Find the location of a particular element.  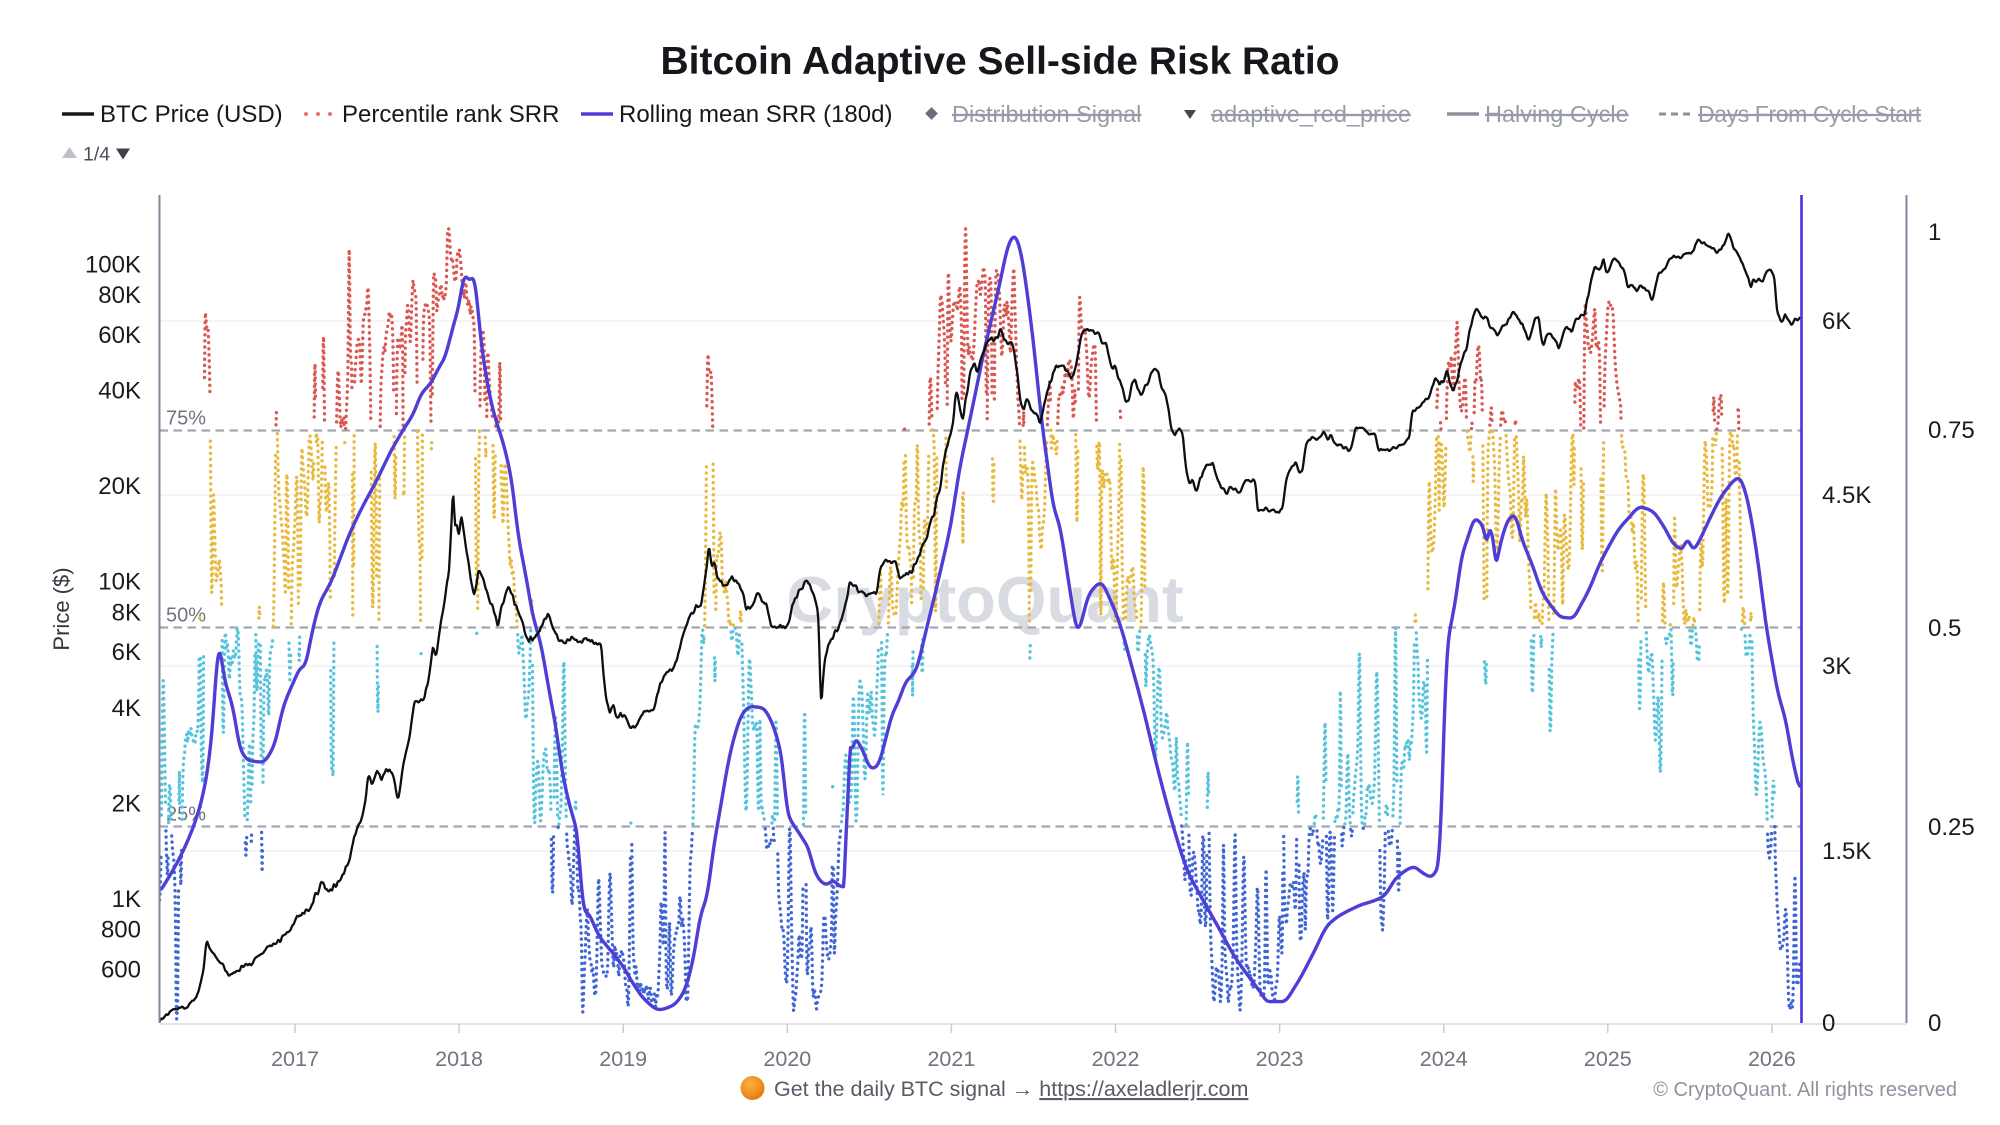

svg-text: BTC Price (USD) is located at coordinates (191, 114).